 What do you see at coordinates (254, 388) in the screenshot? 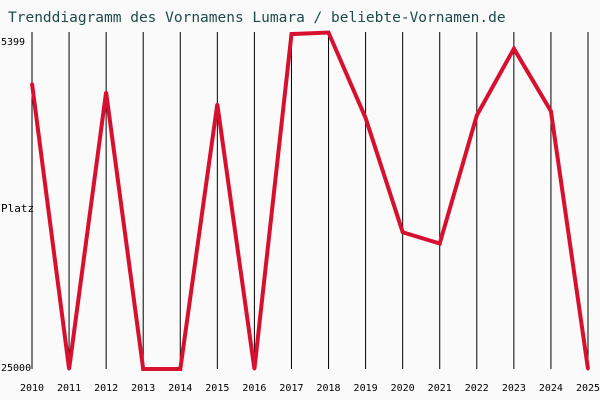
I see `x-tick-label-2016: 2016` at bounding box center [254, 388].